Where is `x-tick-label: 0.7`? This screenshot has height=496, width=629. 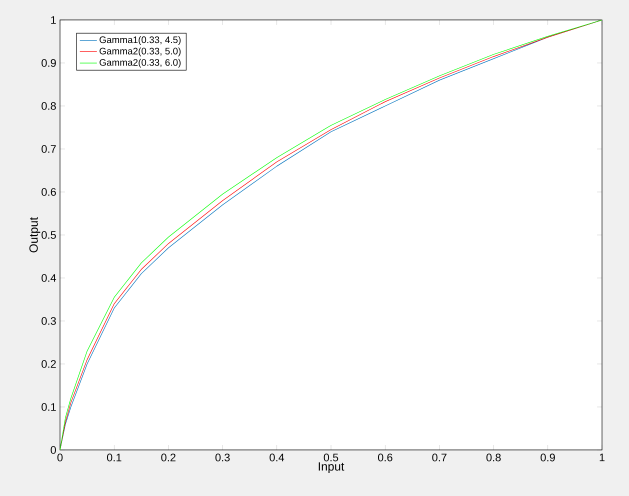
x-tick-label: 0.7 is located at coordinates (439, 458).